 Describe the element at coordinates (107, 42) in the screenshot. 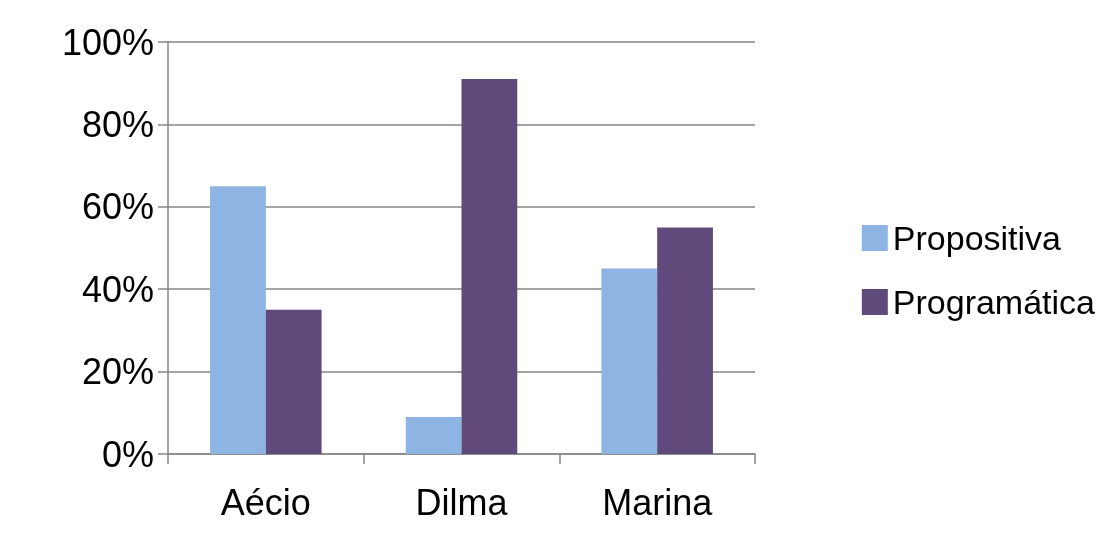

I see `y-tick-label: 100%` at that location.